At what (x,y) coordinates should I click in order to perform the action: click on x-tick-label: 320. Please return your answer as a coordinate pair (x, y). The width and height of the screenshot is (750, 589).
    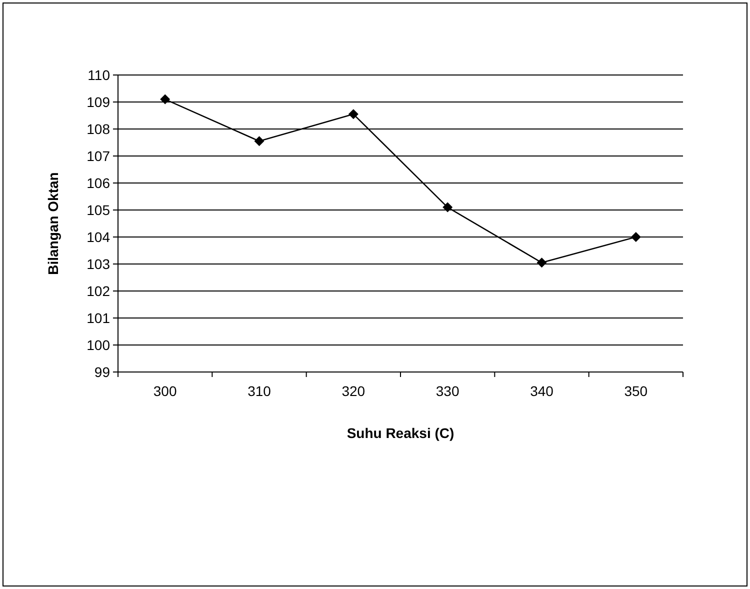
    Looking at the image, I should click on (354, 391).